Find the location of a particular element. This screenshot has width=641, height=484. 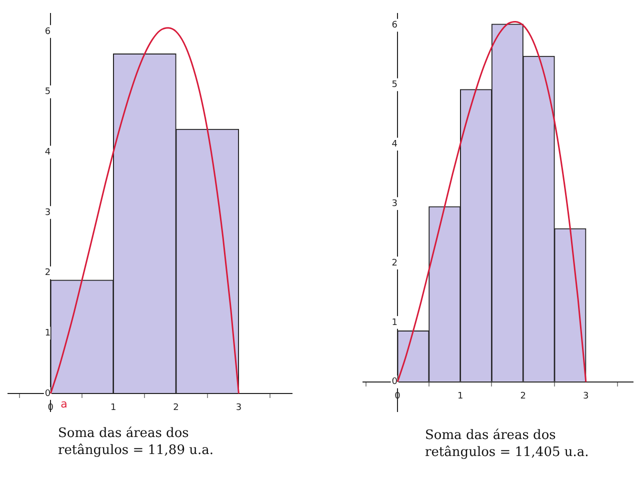

annotation: a is located at coordinates (64, 404).